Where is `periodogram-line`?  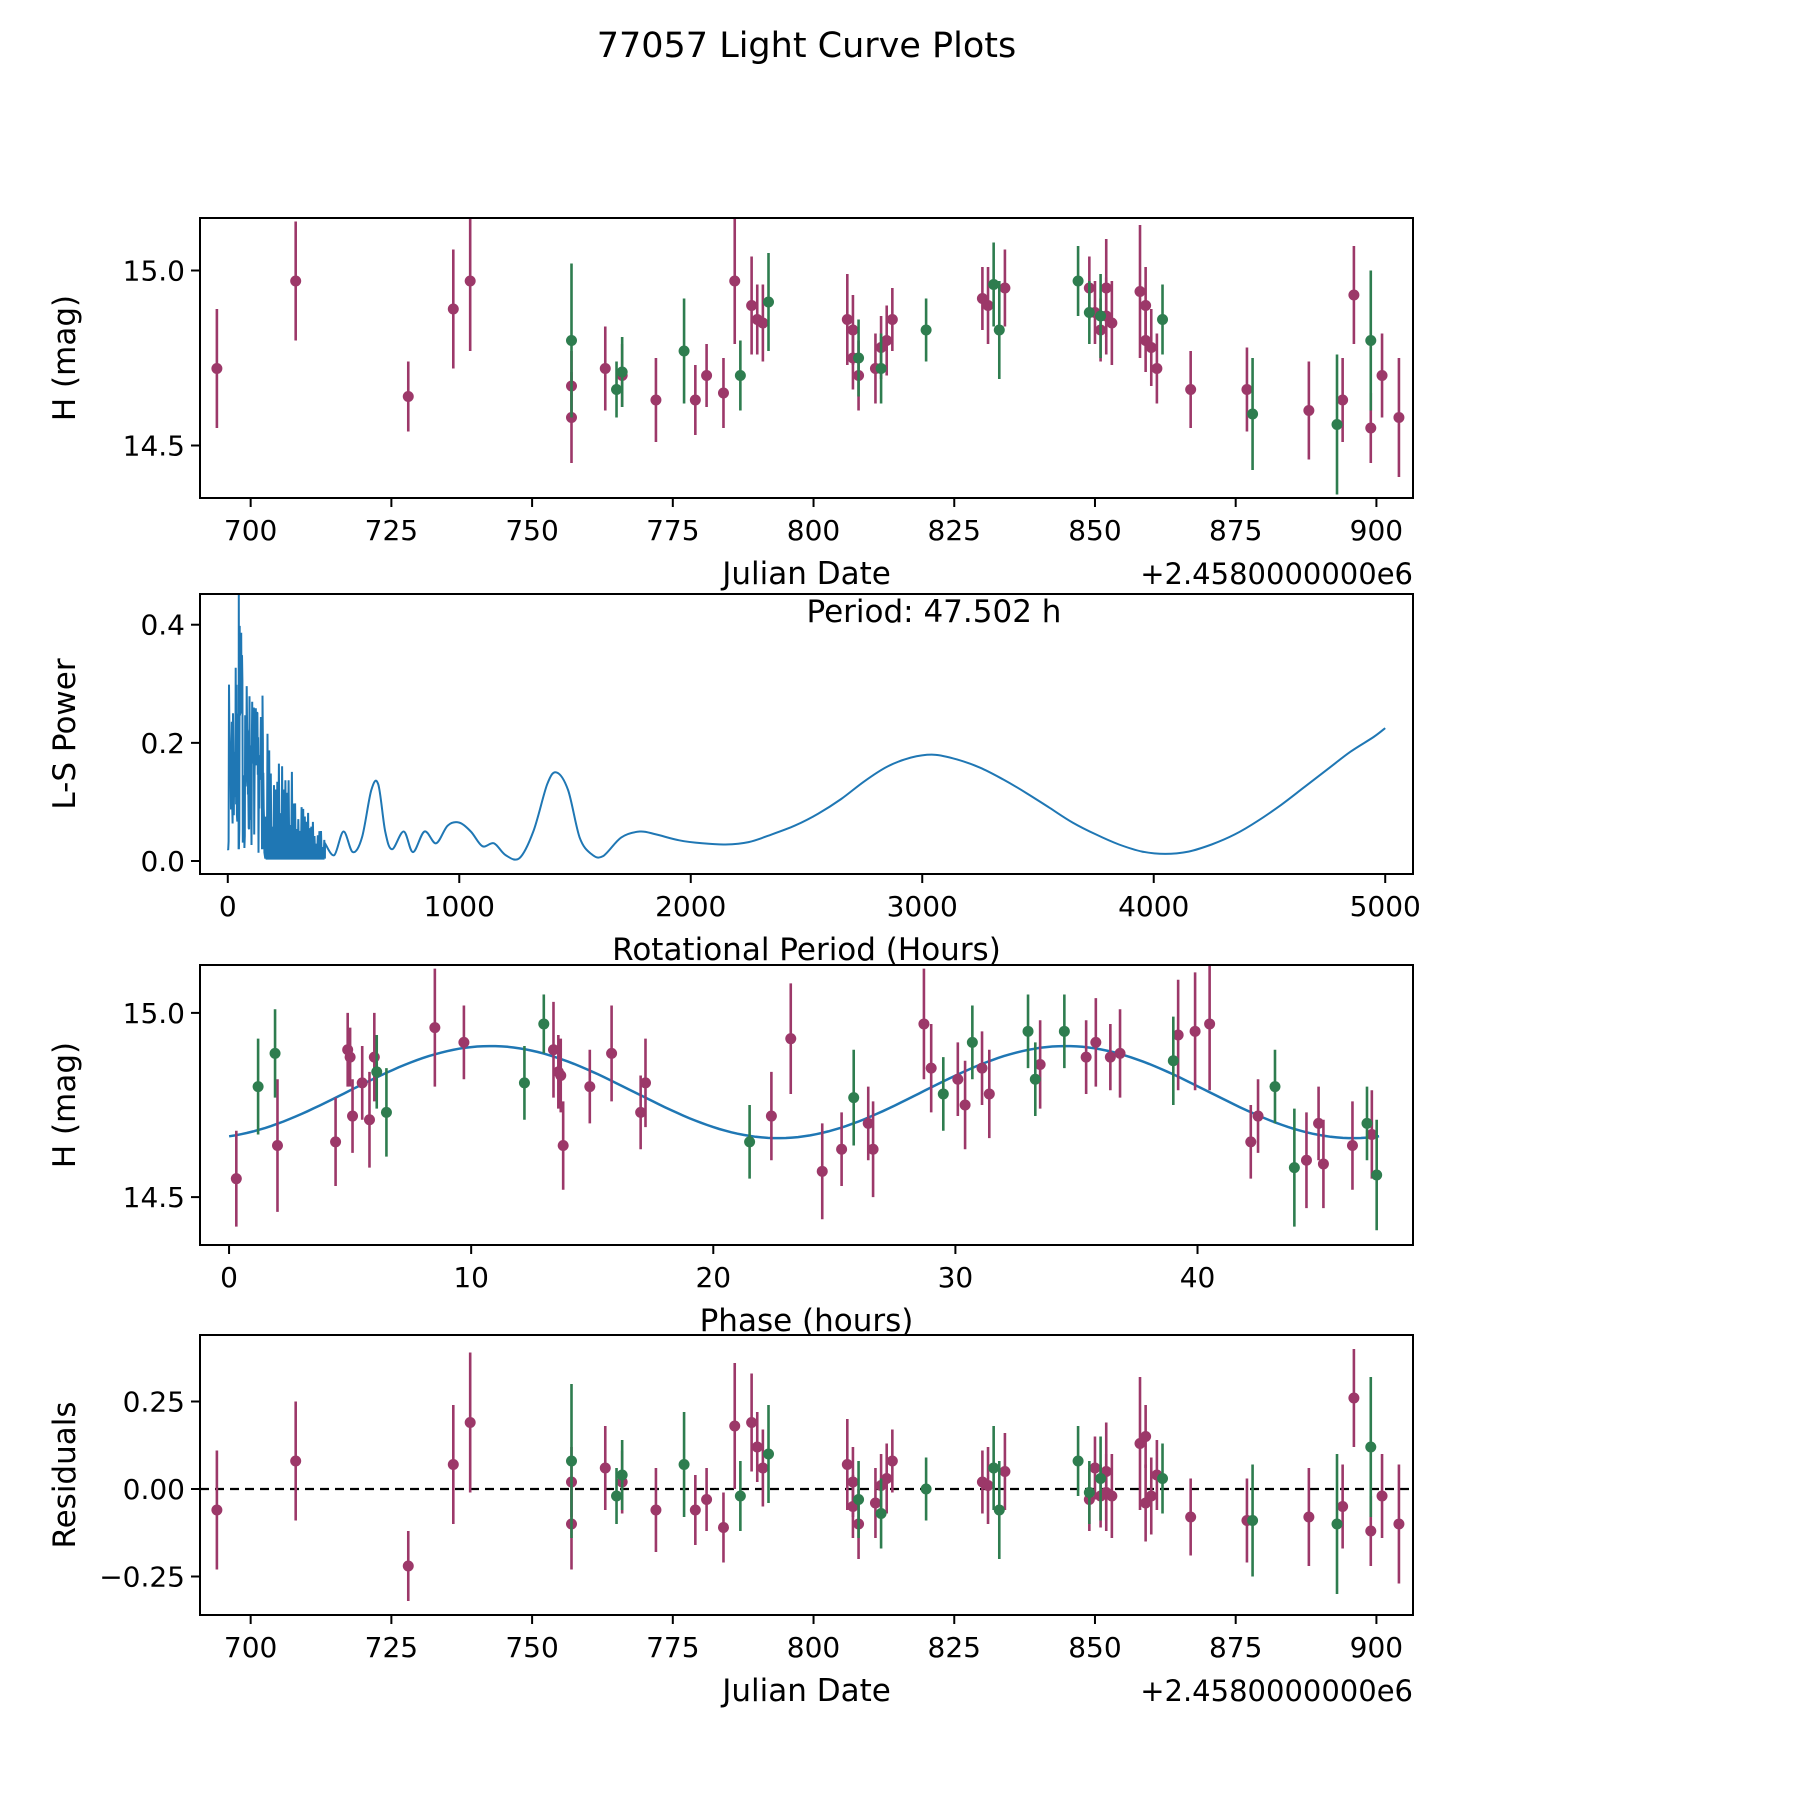
periodogram-line is located at coordinates (806, 727).